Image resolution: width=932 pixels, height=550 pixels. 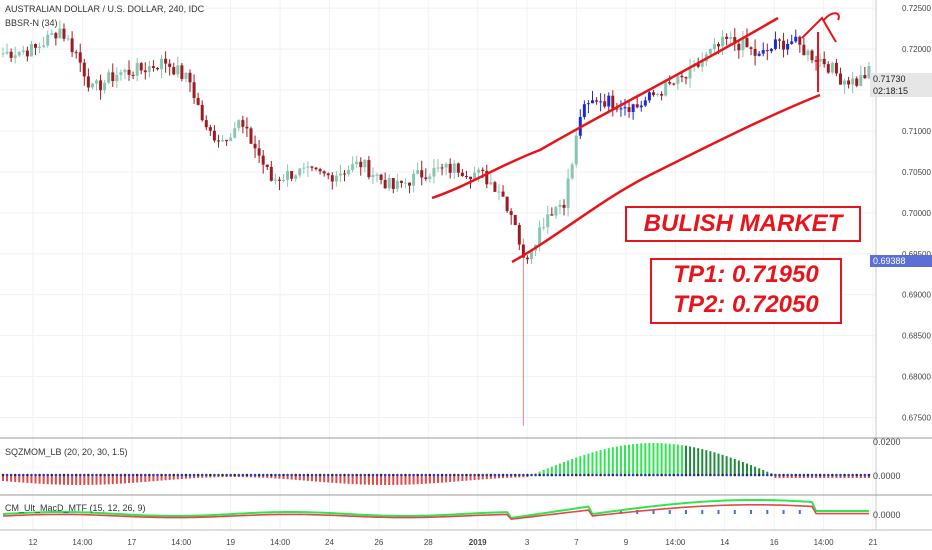 I want to click on price-tick-label: 0.68000, so click(x=916, y=377).